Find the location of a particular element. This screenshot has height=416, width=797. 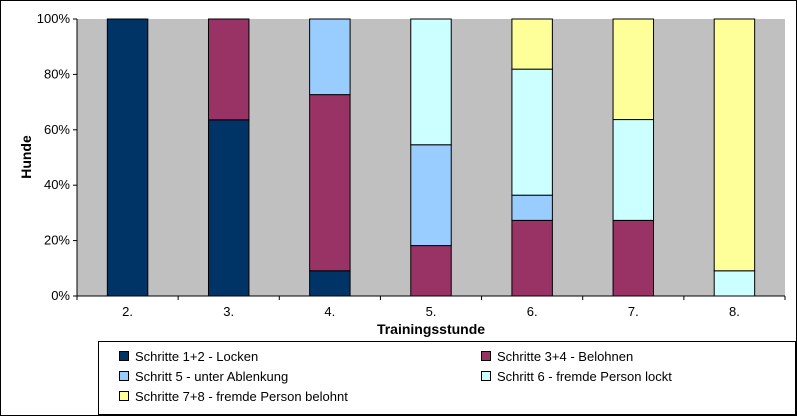

x-tick-label: 8. is located at coordinates (734, 311).